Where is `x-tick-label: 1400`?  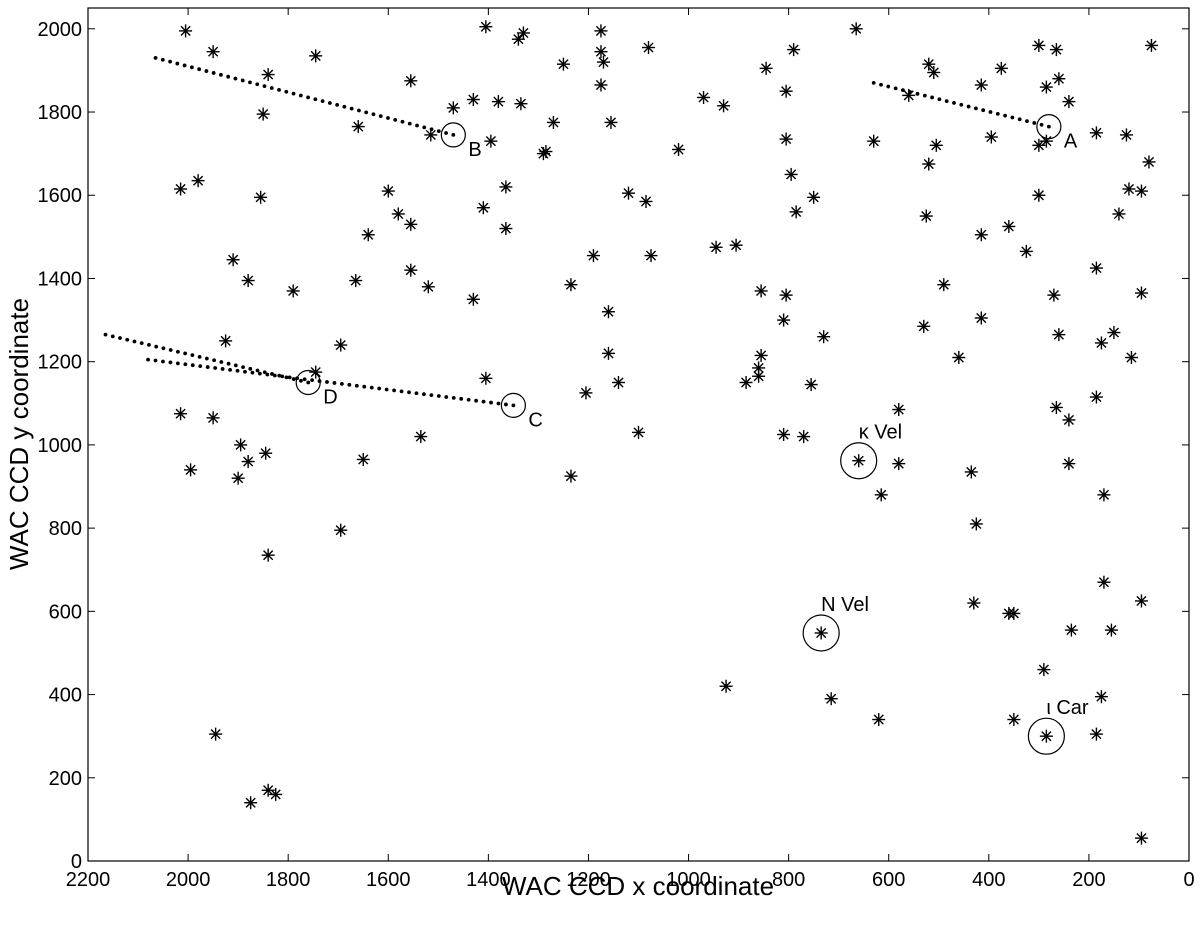
x-tick-label: 1400 is located at coordinates (488, 880).